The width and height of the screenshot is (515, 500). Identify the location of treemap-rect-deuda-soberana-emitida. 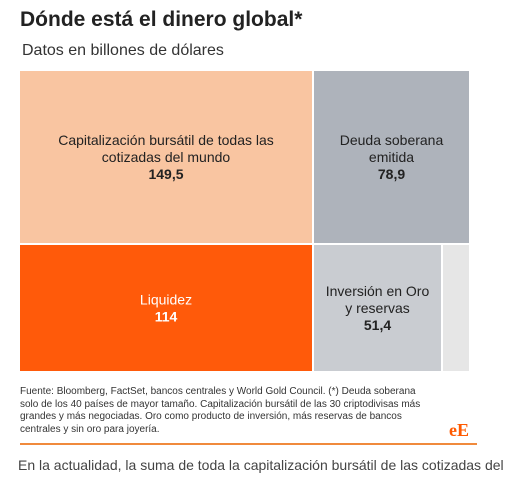
(391, 157).